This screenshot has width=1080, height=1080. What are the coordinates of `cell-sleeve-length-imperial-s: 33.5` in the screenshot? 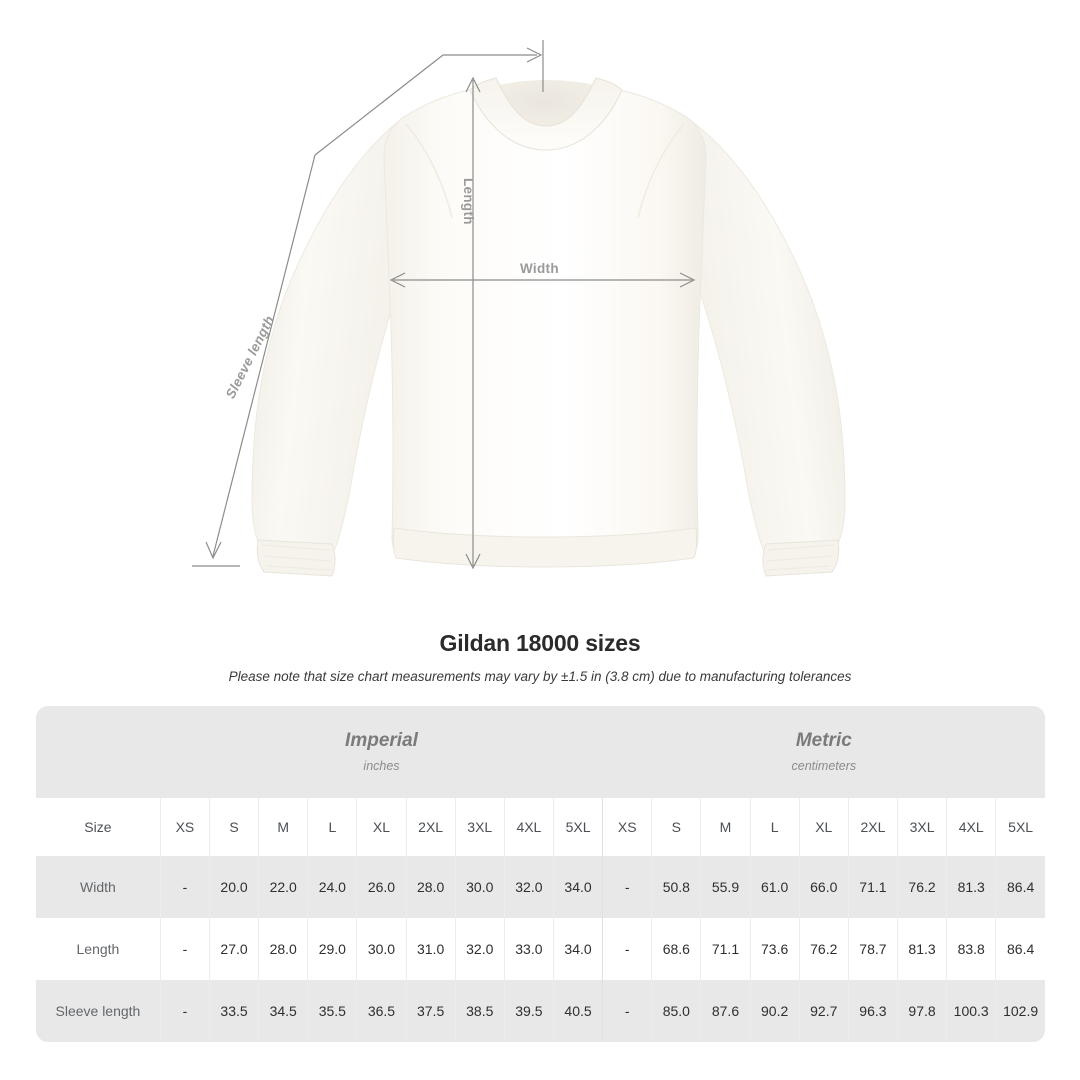 It's located at (233, 1011).